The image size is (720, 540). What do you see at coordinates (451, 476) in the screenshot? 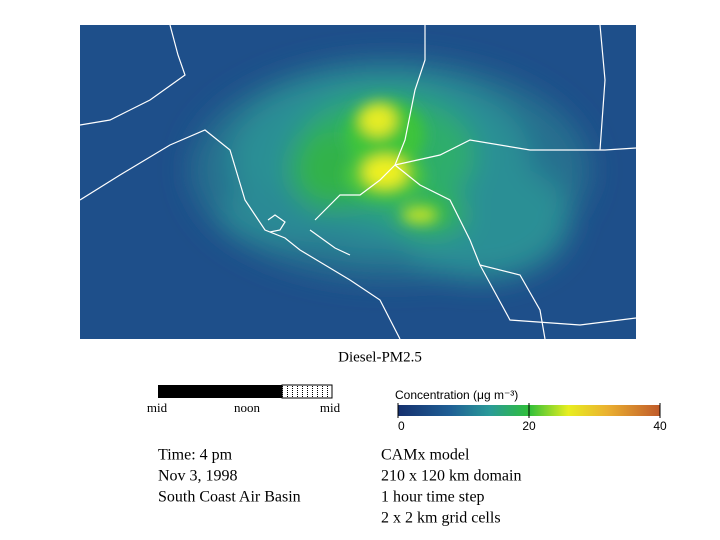
I see `info-right-line: 210 x 120 km domain` at bounding box center [451, 476].